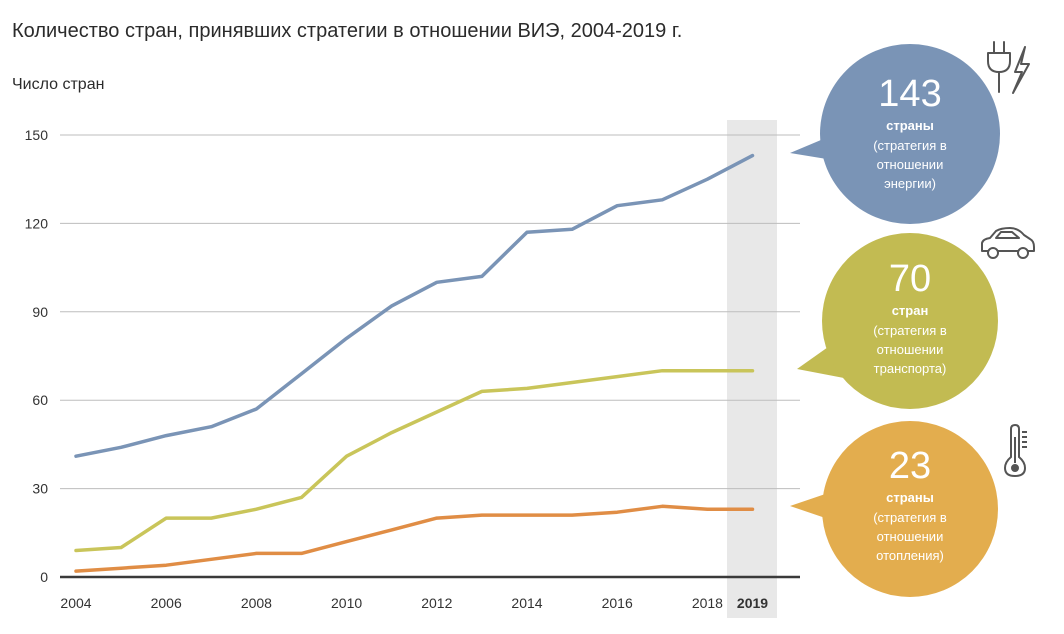 This screenshot has width=1064, height=634. What do you see at coordinates (707, 603) in the screenshot?
I see `x-tick-label: 2018` at bounding box center [707, 603].